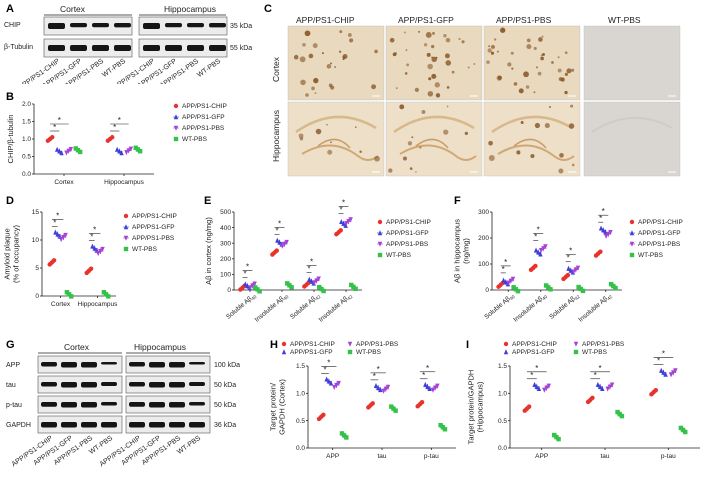 This screenshot has height=477, width=704. What do you see at coordinates (530, 308) in the screenshot?
I see `x-tick-label: Insoluble Aβ40` at bounding box center [530, 308].